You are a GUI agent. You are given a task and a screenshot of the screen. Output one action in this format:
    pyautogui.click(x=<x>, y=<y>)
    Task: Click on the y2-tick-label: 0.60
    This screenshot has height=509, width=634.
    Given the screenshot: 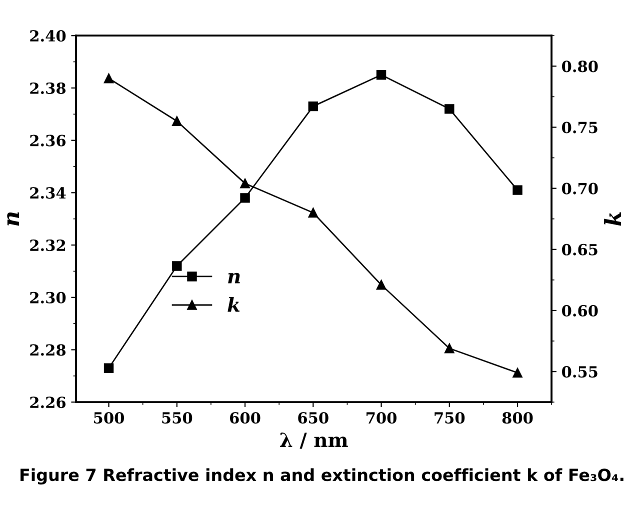 What is the action you would take?
    pyautogui.click(x=580, y=310)
    